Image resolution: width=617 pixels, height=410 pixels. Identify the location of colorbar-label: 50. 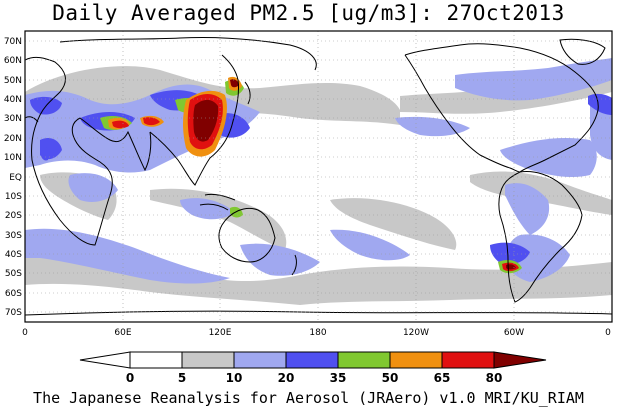
(390, 378).